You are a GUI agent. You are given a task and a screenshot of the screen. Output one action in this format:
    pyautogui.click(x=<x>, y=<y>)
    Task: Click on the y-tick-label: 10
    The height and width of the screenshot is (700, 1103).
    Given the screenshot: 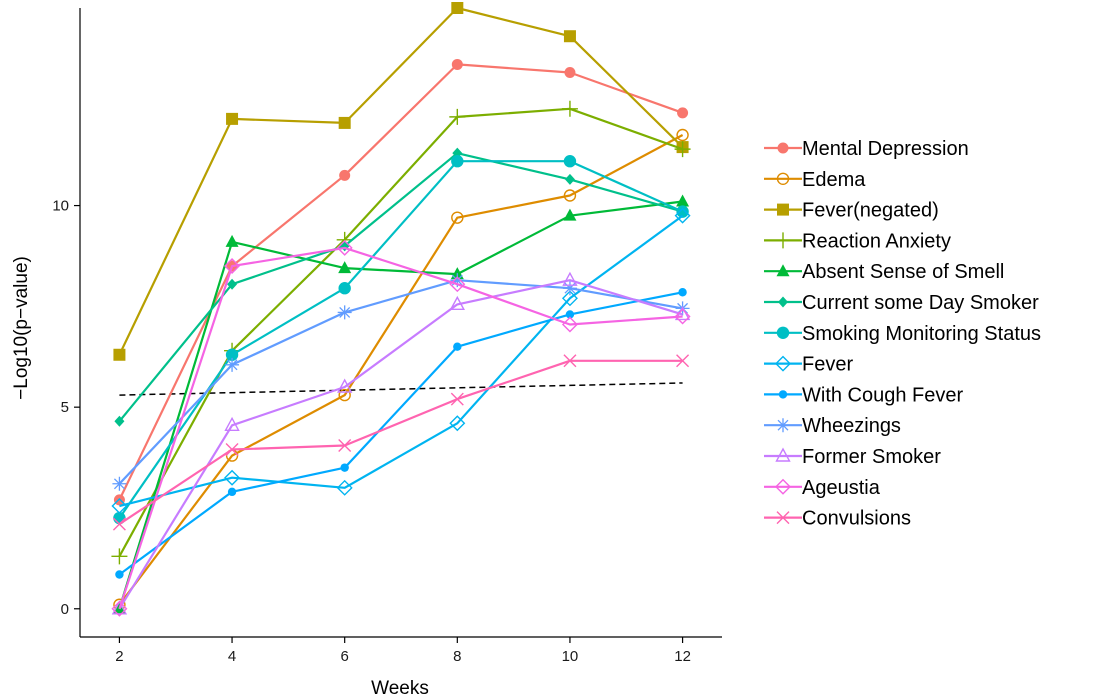 What is the action you would take?
    pyautogui.click(x=60, y=206)
    